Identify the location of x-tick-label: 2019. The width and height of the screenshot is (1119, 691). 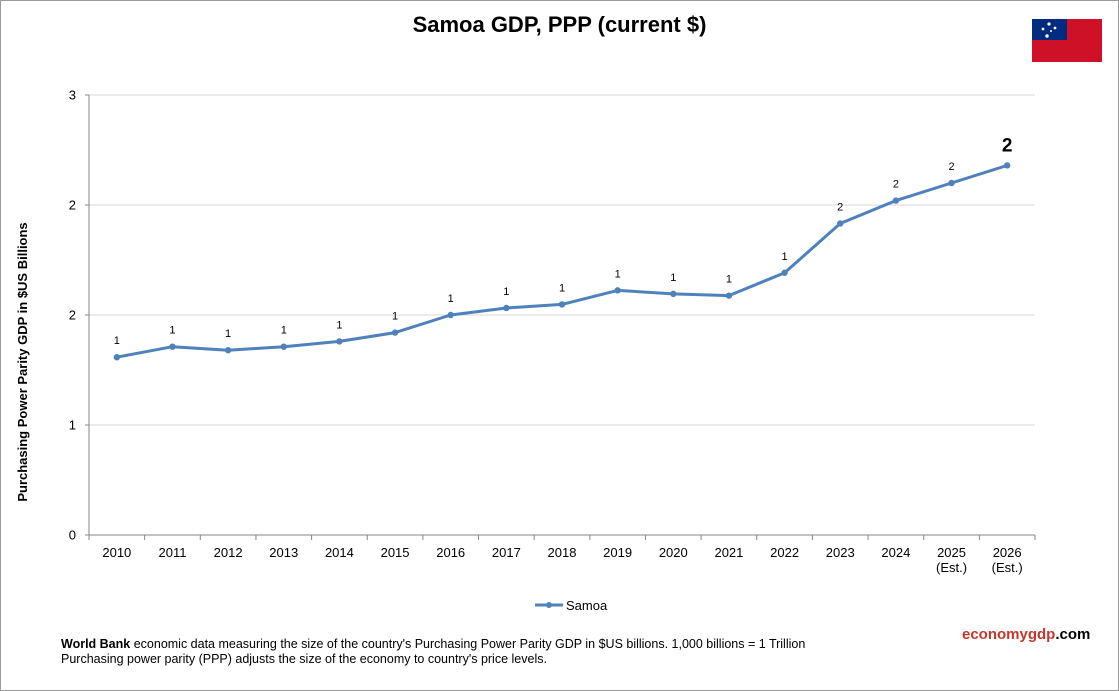
(617, 552).